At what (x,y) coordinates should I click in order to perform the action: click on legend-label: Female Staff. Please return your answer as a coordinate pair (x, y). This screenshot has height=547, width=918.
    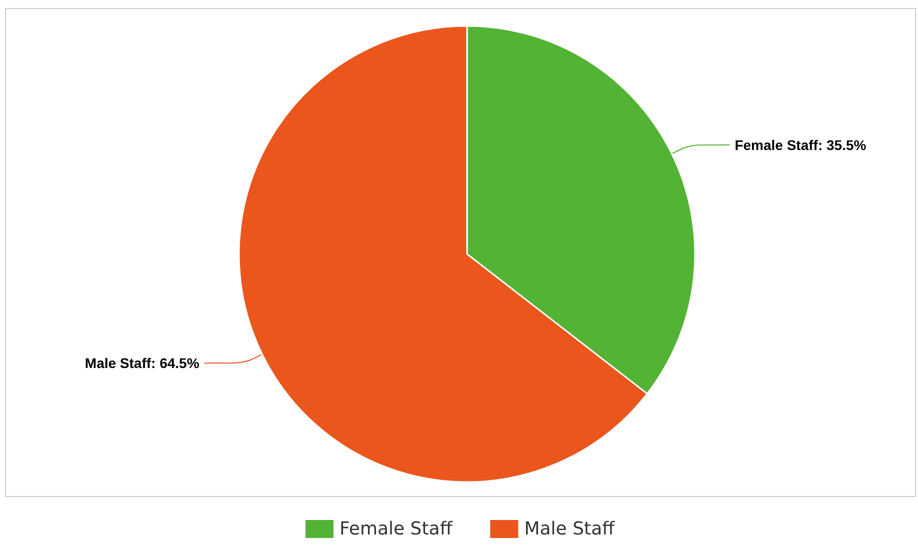
    Looking at the image, I should click on (396, 529).